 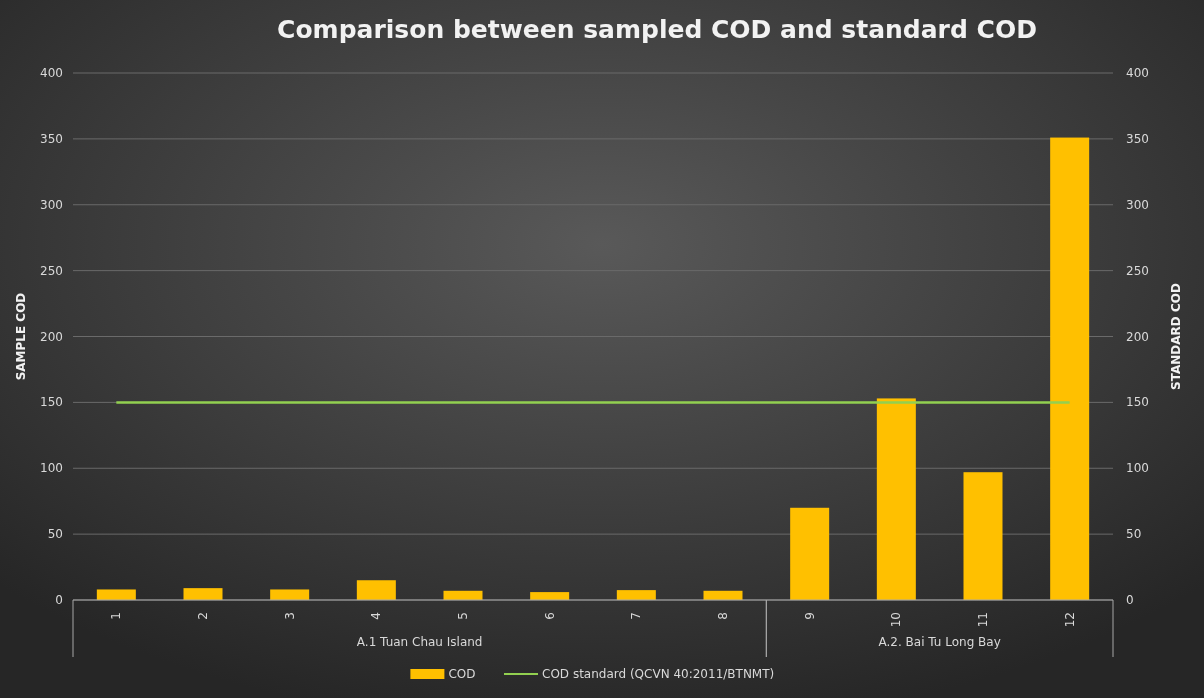 I want to click on x-tick-label: 6, so click(x=549, y=616).